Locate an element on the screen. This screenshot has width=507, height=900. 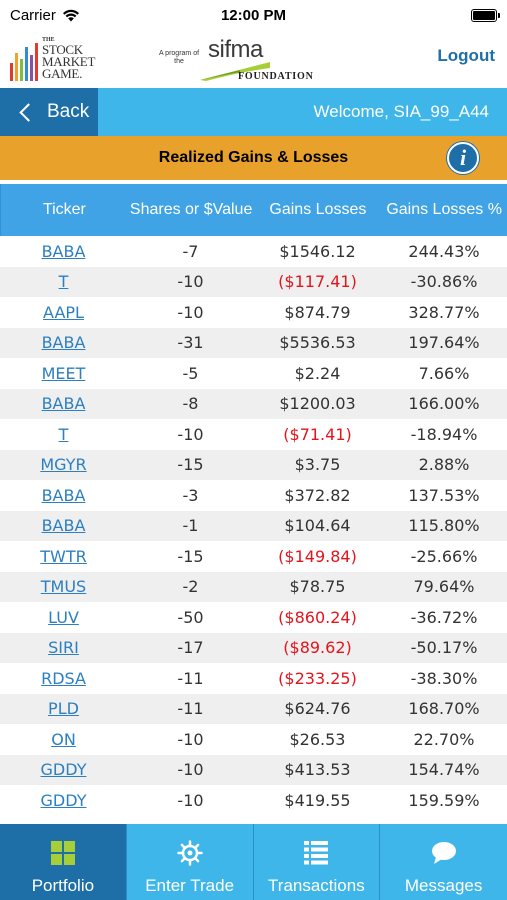
gain-loss-pct-cell: 7.66% is located at coordinates (444, 373).